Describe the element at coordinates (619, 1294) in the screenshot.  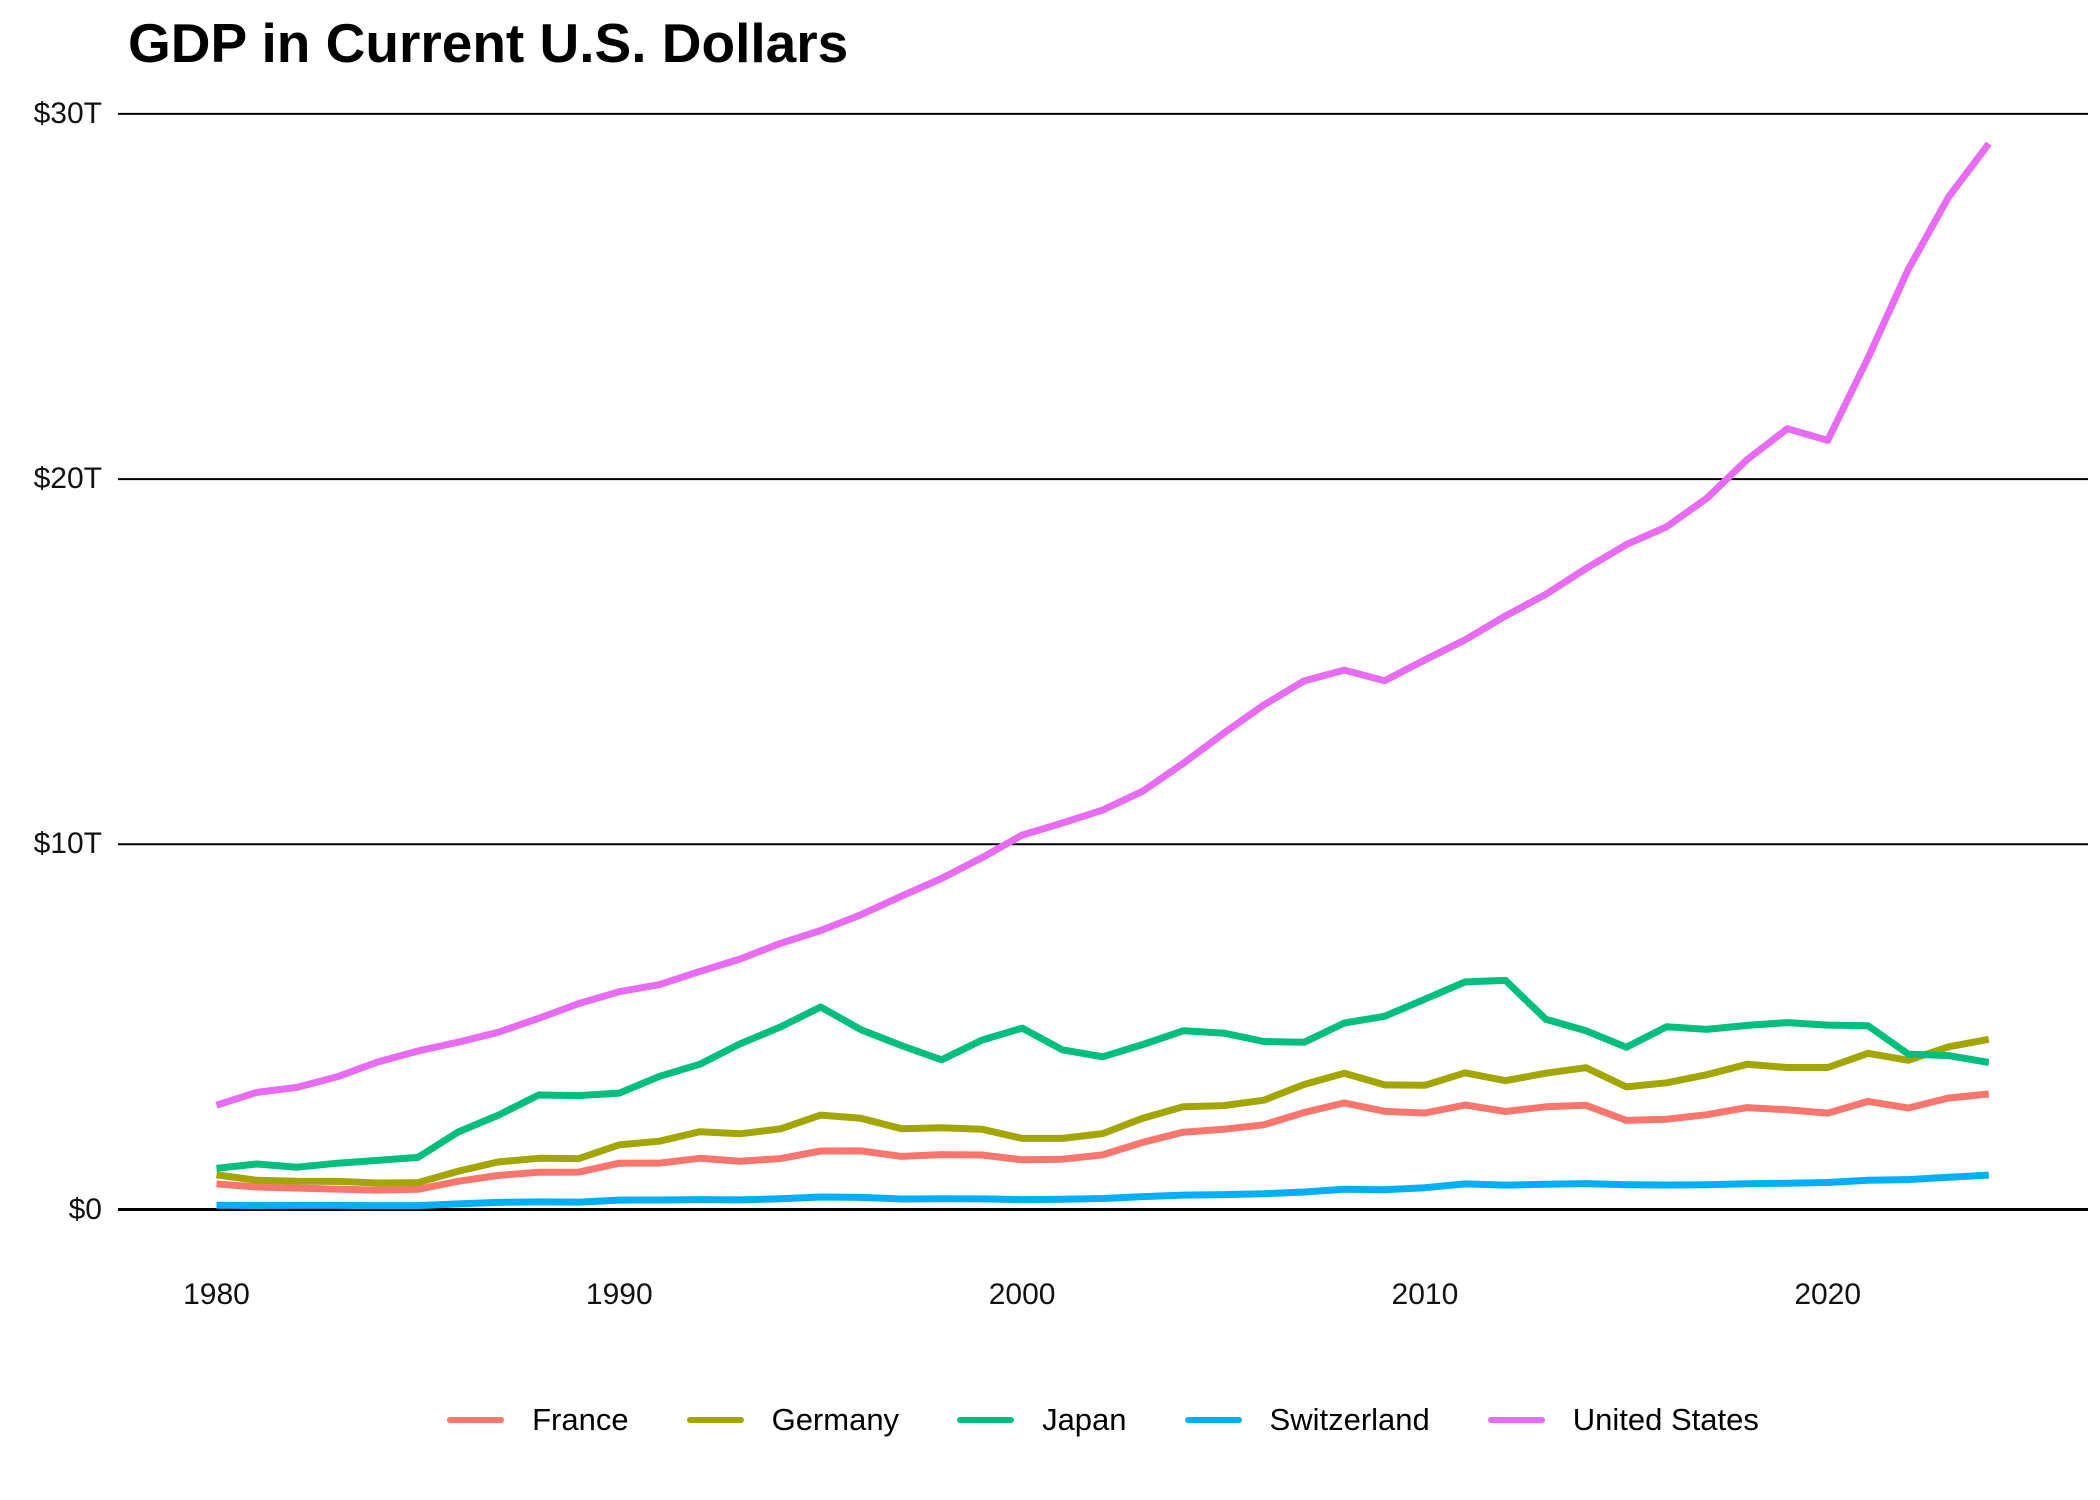
I see `x-axis-label: 1990` at that location.